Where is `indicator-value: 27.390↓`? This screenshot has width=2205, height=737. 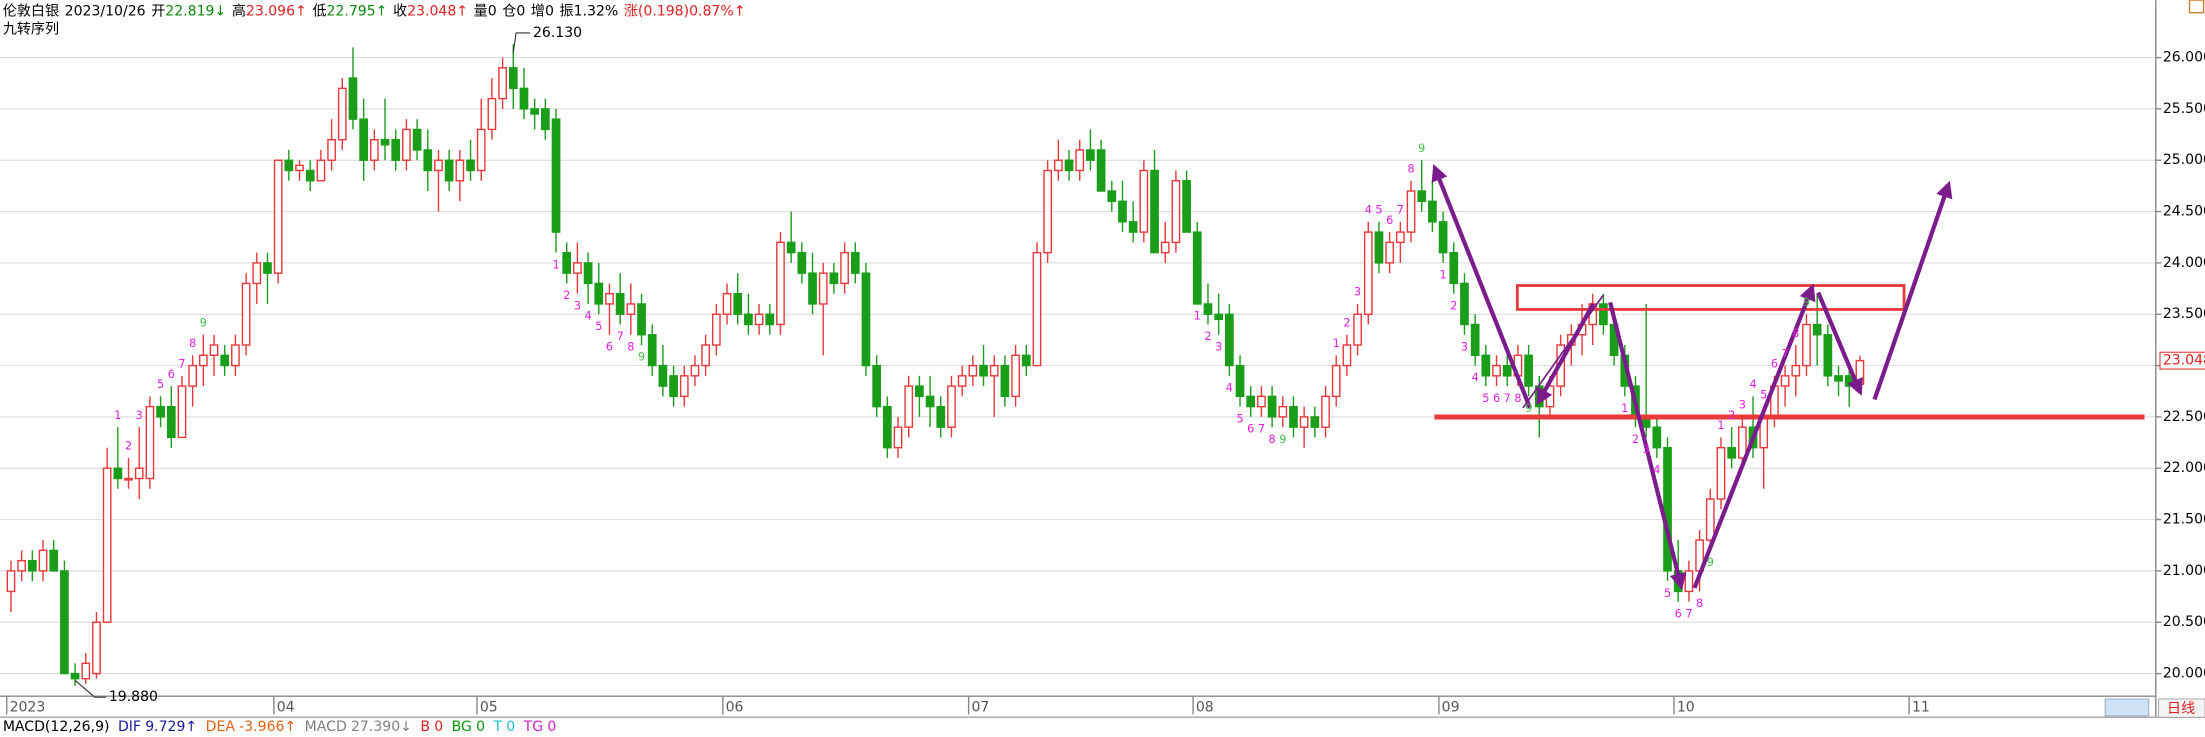 indicator-value: 27.390↓ is located at coordinates (381, 727).